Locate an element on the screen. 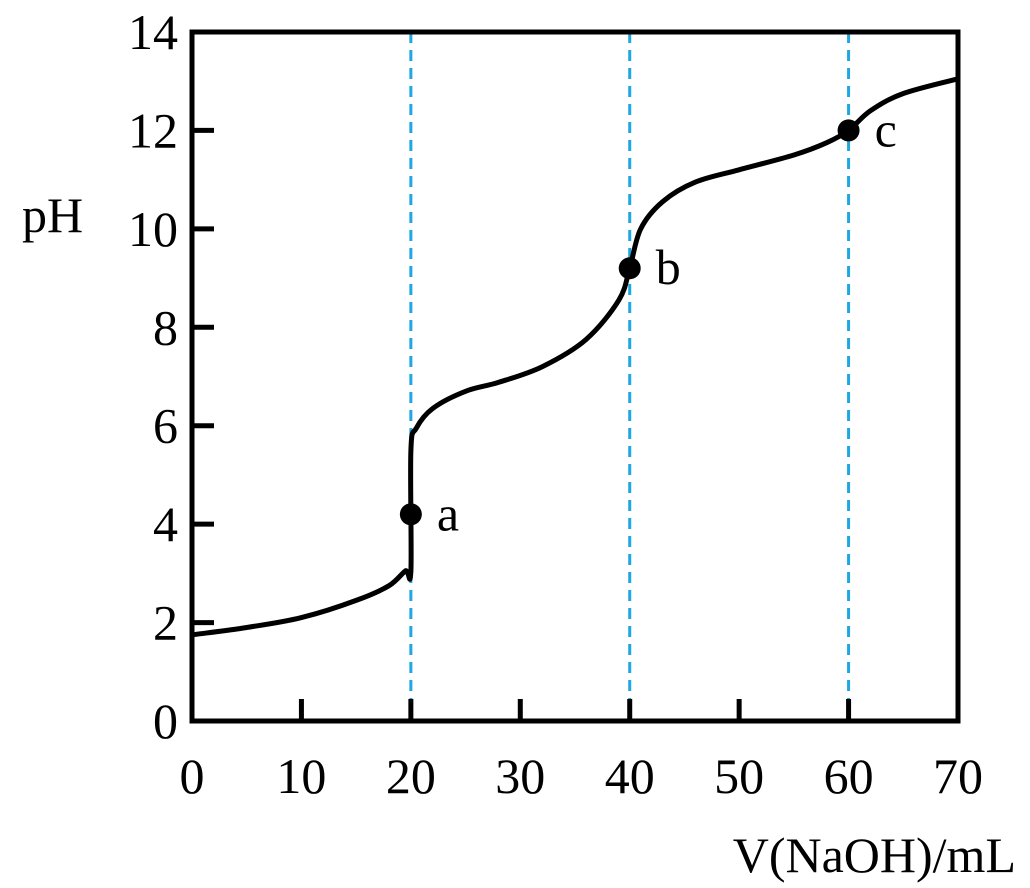 The width and height of the screenshot is (1030, 888). point-label-a: a is located at coordinates (448, 513).